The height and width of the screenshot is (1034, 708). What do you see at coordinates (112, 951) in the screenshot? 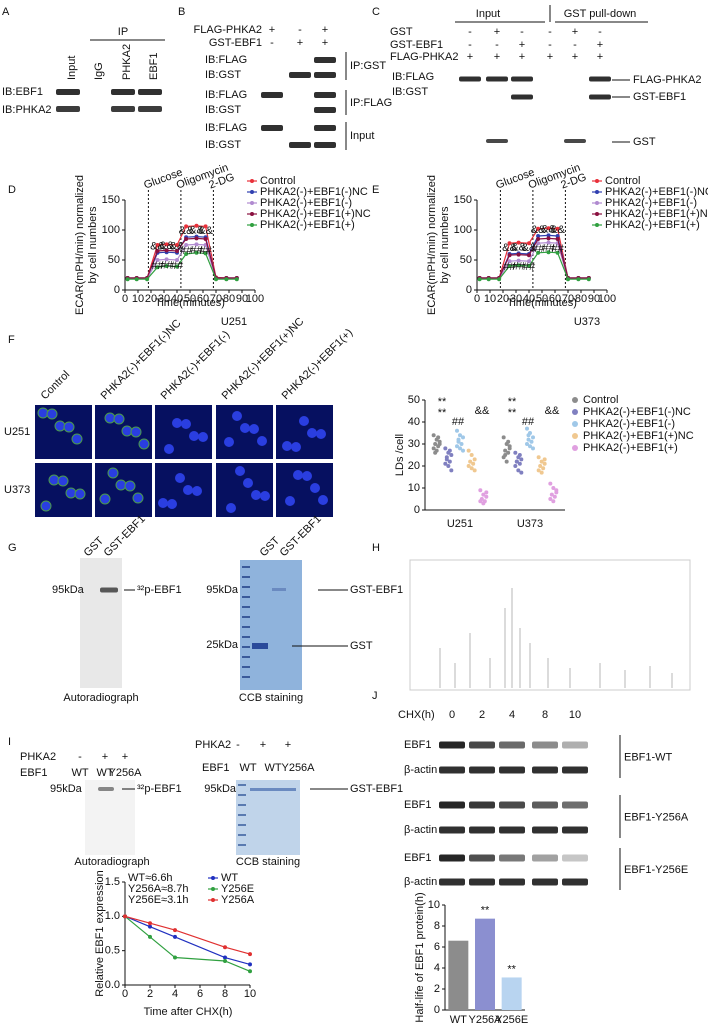
I see `y-tick-label: 0.5` at bounding box center [112, 951].